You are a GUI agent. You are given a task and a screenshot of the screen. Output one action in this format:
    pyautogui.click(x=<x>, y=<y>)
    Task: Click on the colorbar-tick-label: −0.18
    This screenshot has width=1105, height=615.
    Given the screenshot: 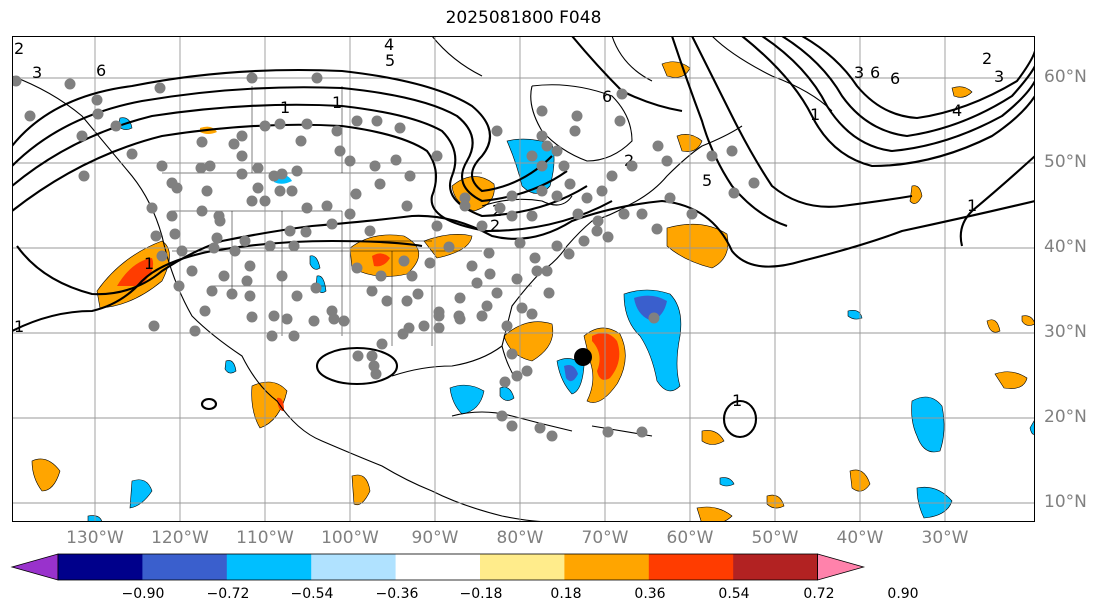 What is the action you would take?
    pyautogui.click(x=481, y=594)
    